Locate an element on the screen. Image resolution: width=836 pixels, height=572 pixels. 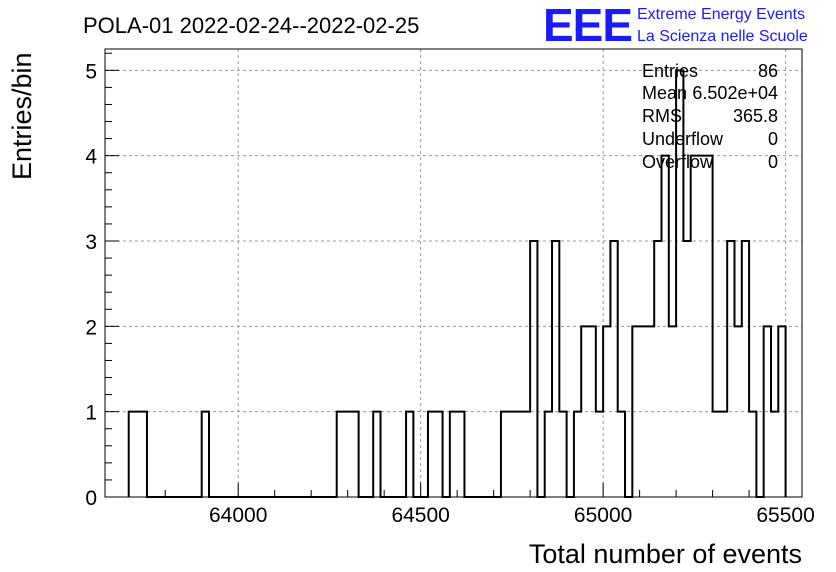
stat-overflow-label: Overflow is located at coordinates (678, 162).